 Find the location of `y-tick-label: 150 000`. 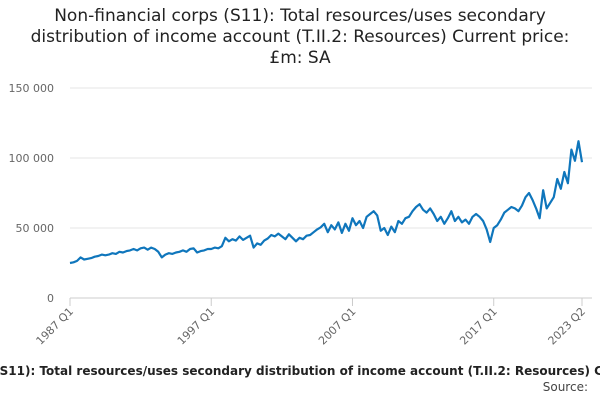

y-tick-label: 150 000 is located at coordinates (32, 88).